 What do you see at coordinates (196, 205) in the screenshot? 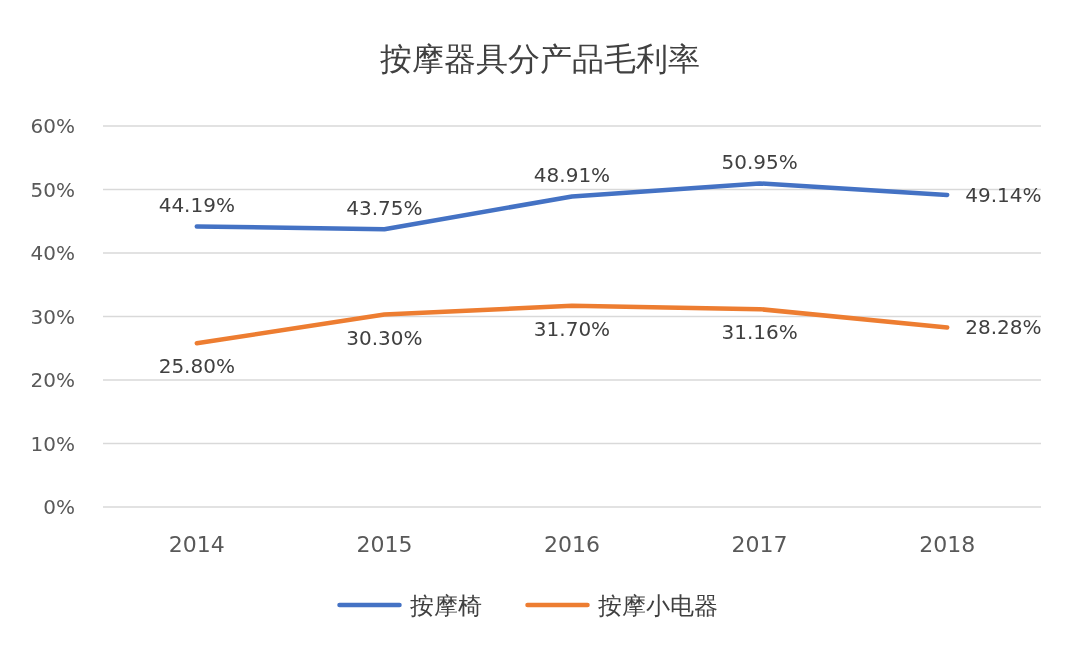
I see `data-label: 44.19%` at bounding box center [196, 205].